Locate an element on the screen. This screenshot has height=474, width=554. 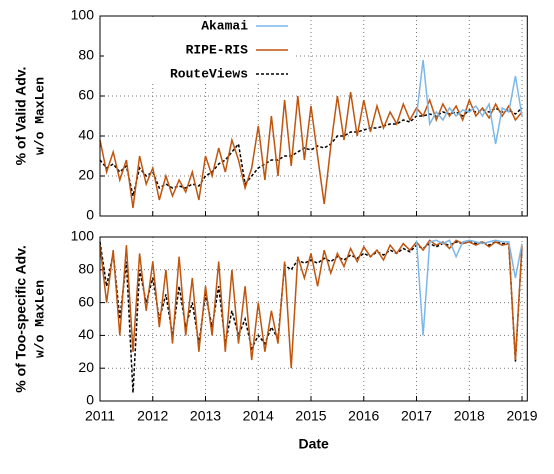
legend: Akamai RIPE-RIS RouteViews is located at coordinates (199, 50).